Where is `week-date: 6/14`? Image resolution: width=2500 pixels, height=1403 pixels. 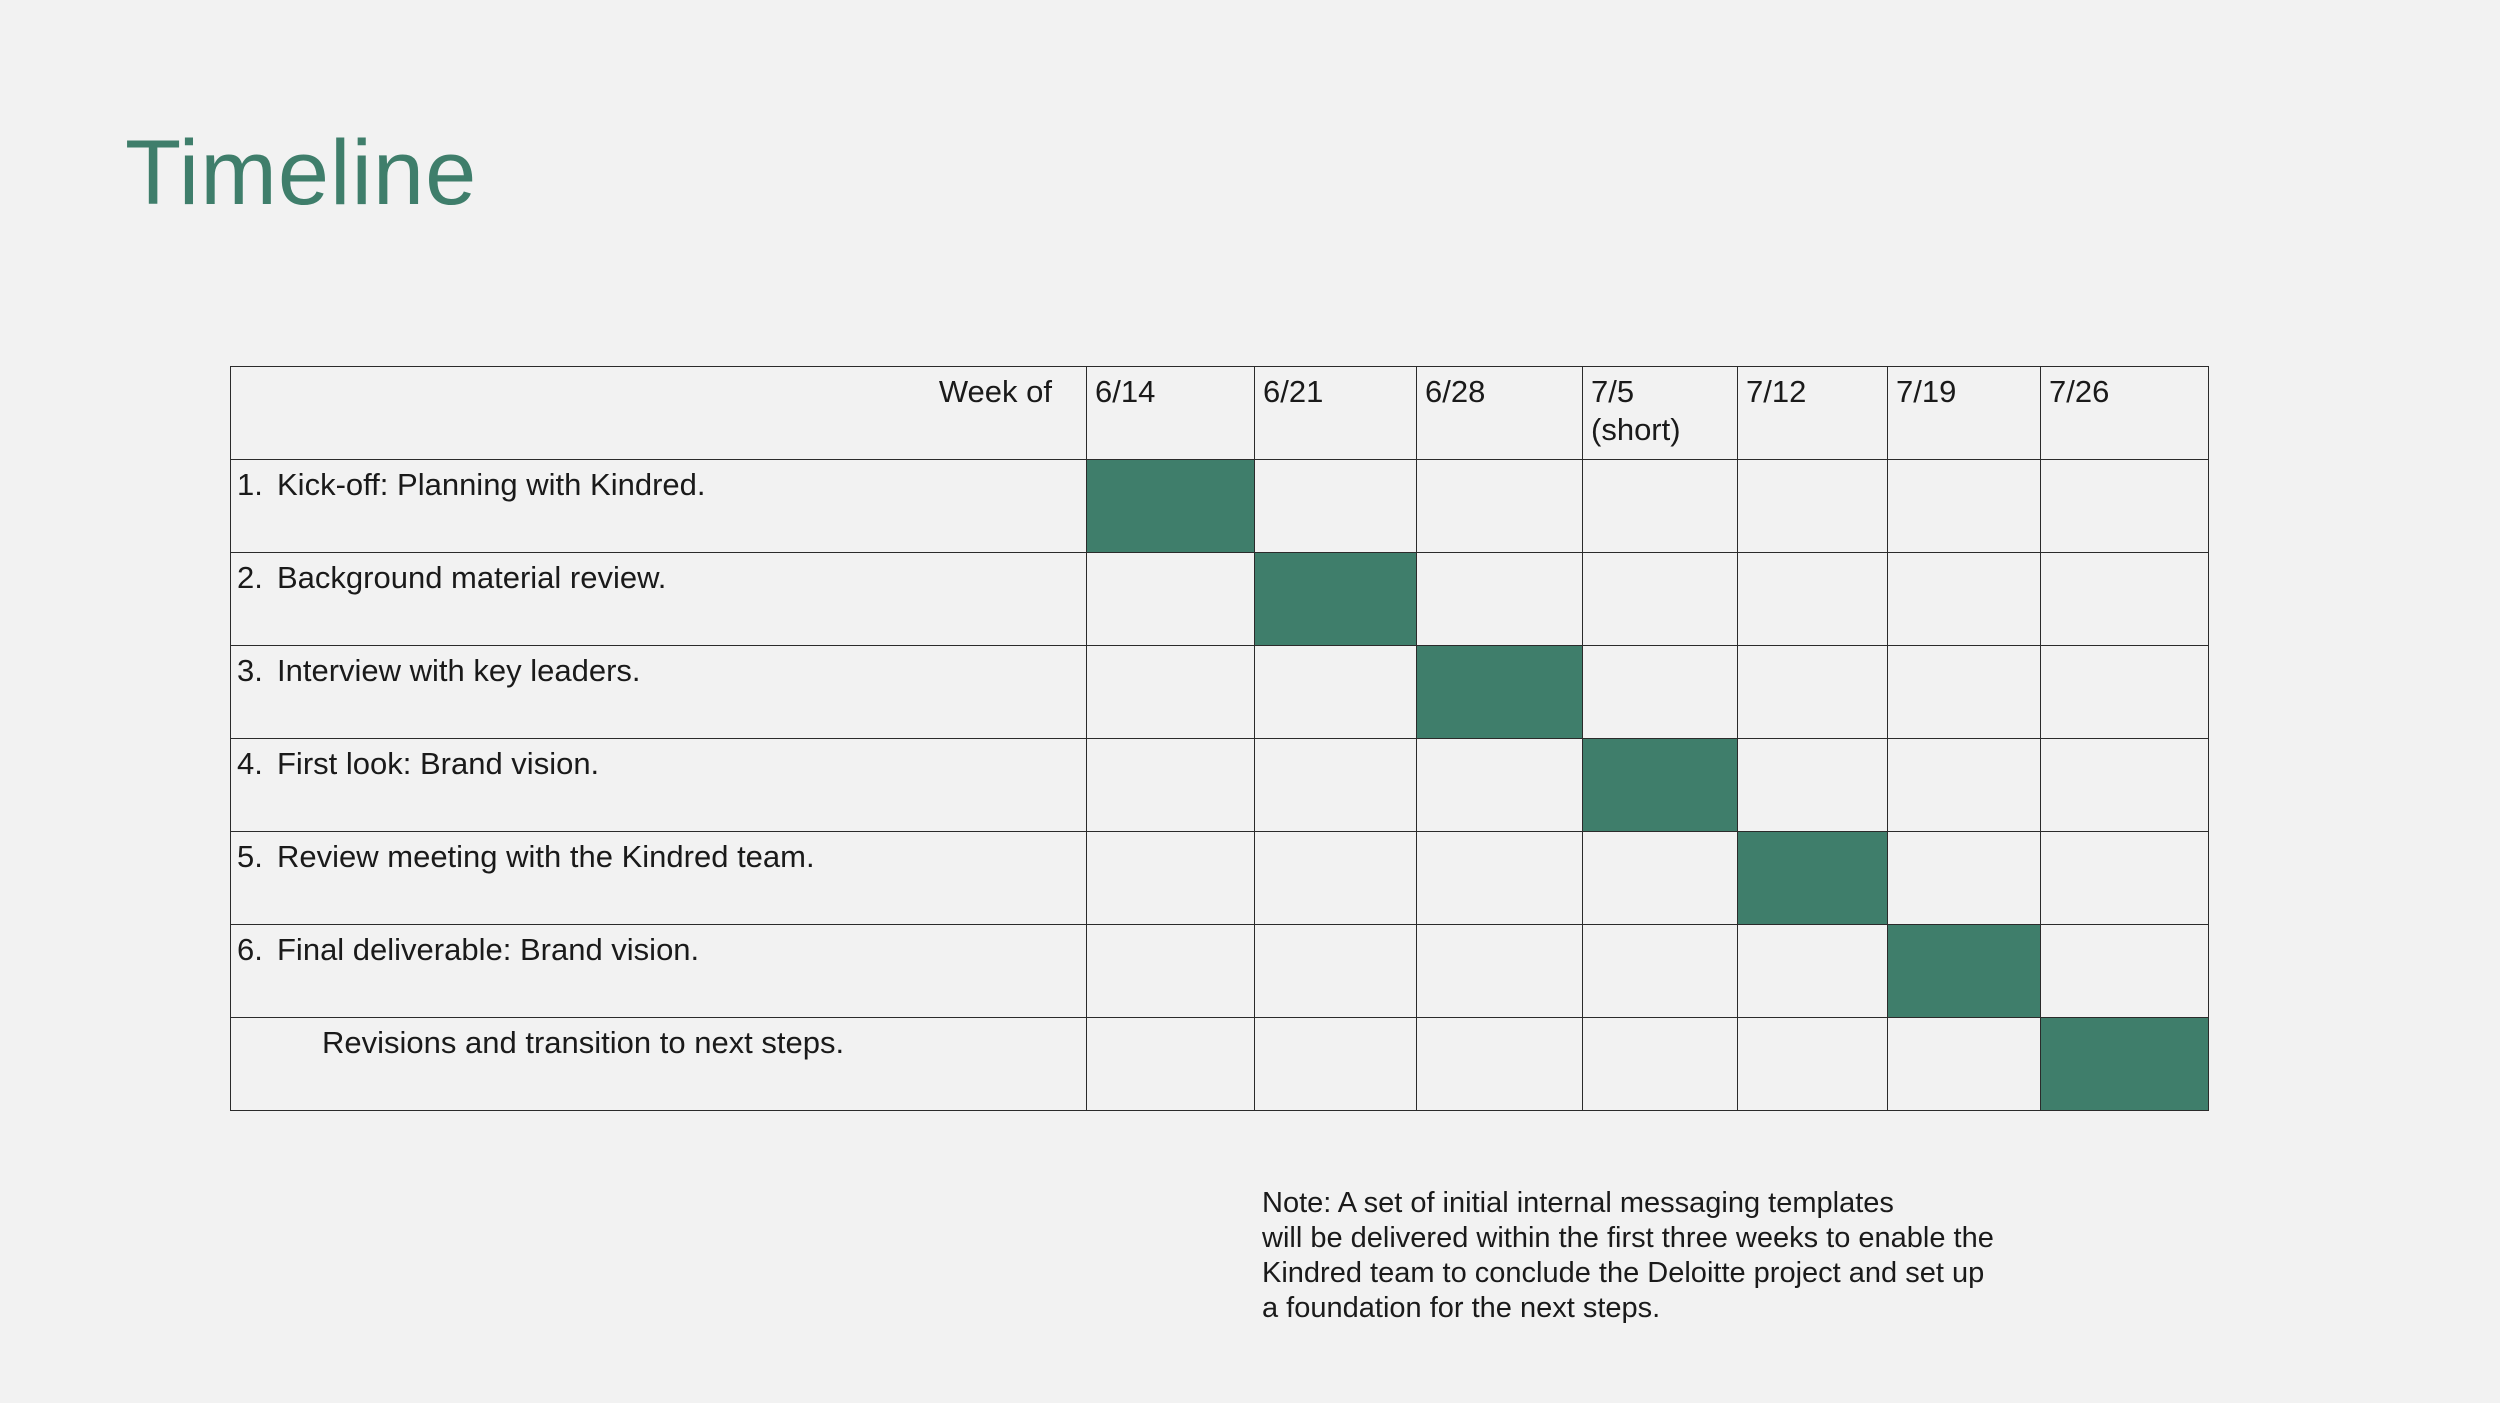 week-date: 6/14 is located at coordinates (1125, 391).